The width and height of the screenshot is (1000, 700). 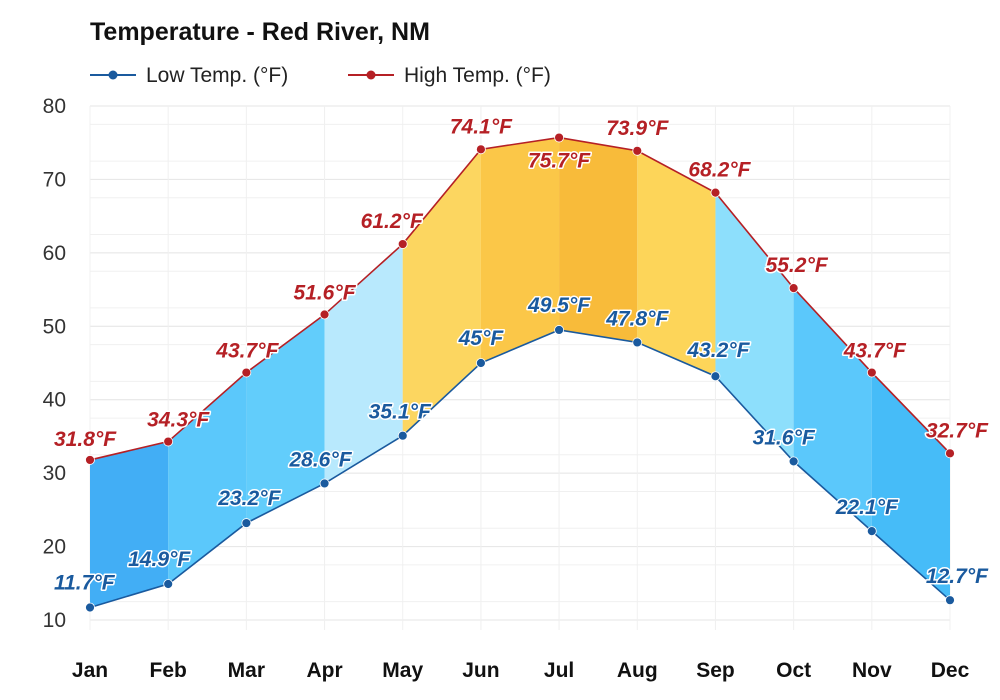 I want to click on low-marker-oct, so click(x=793, y=461).